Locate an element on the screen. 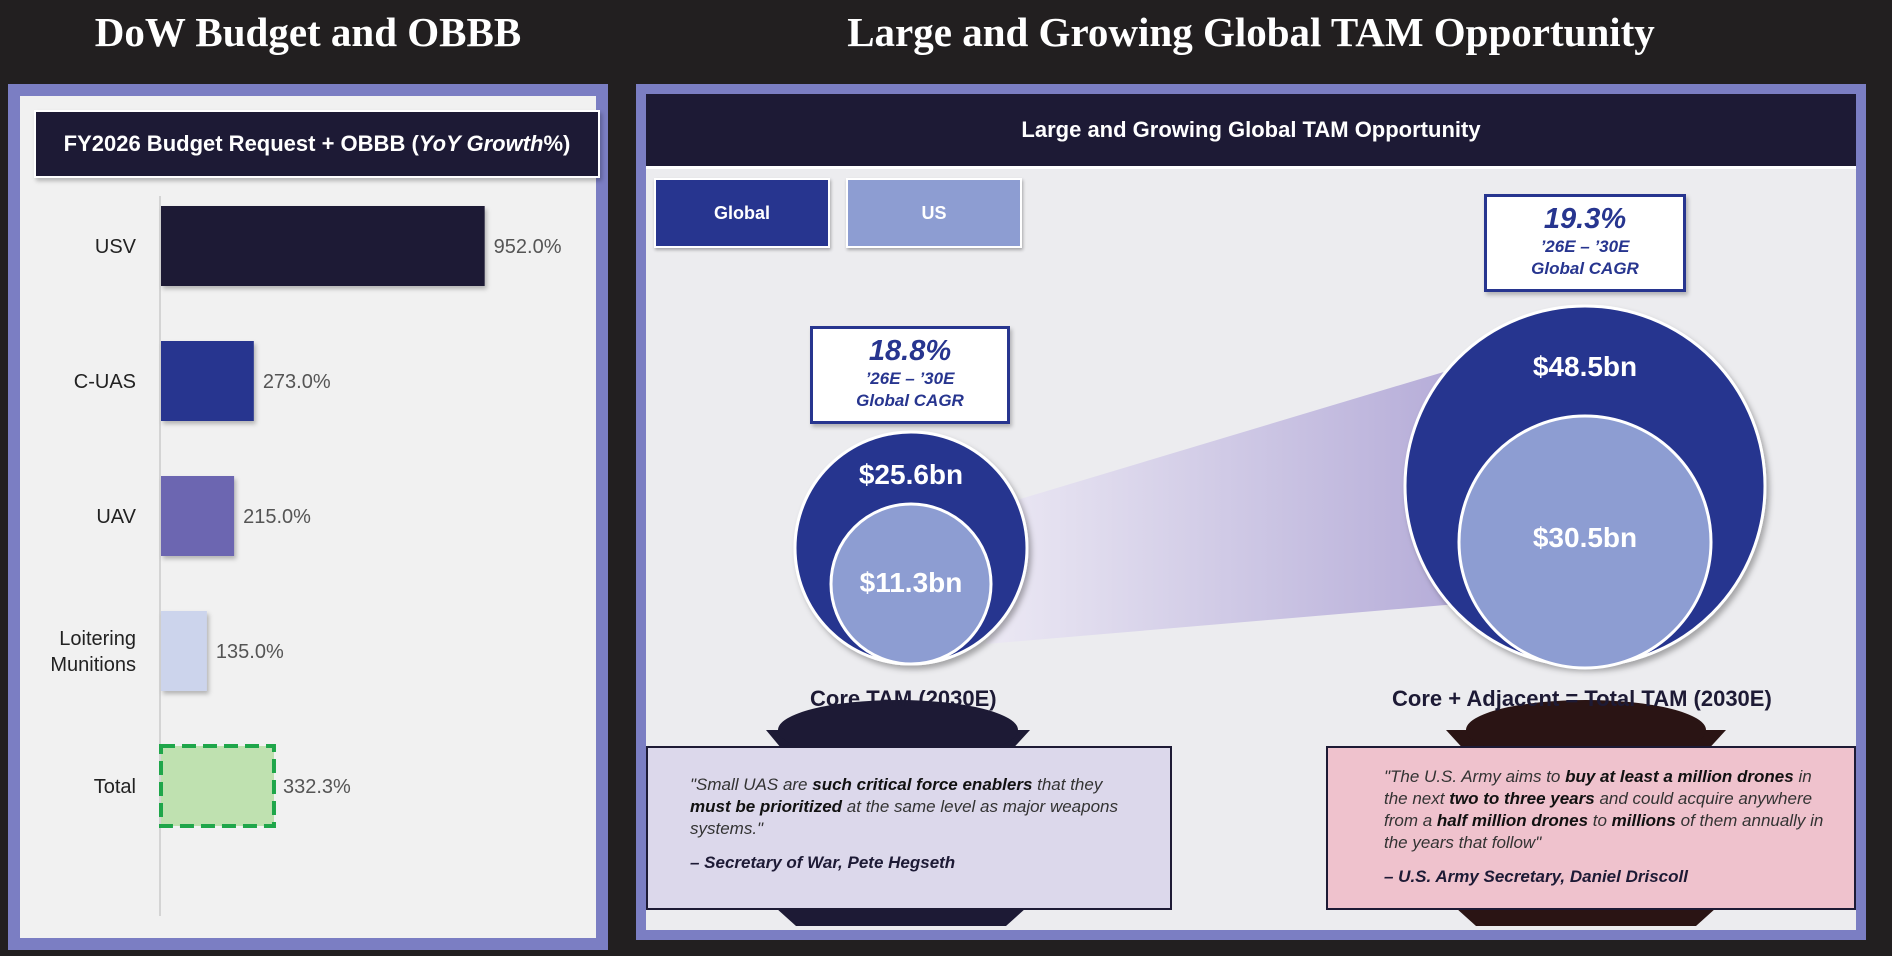  bar-usv is located at coordinates (323, 246).